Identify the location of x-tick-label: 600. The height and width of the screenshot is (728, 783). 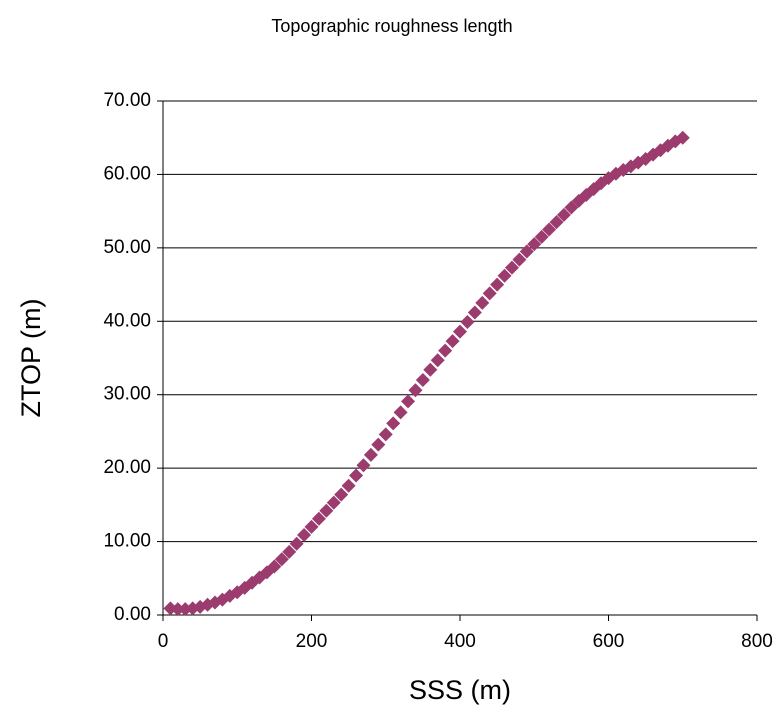
(609, 641).